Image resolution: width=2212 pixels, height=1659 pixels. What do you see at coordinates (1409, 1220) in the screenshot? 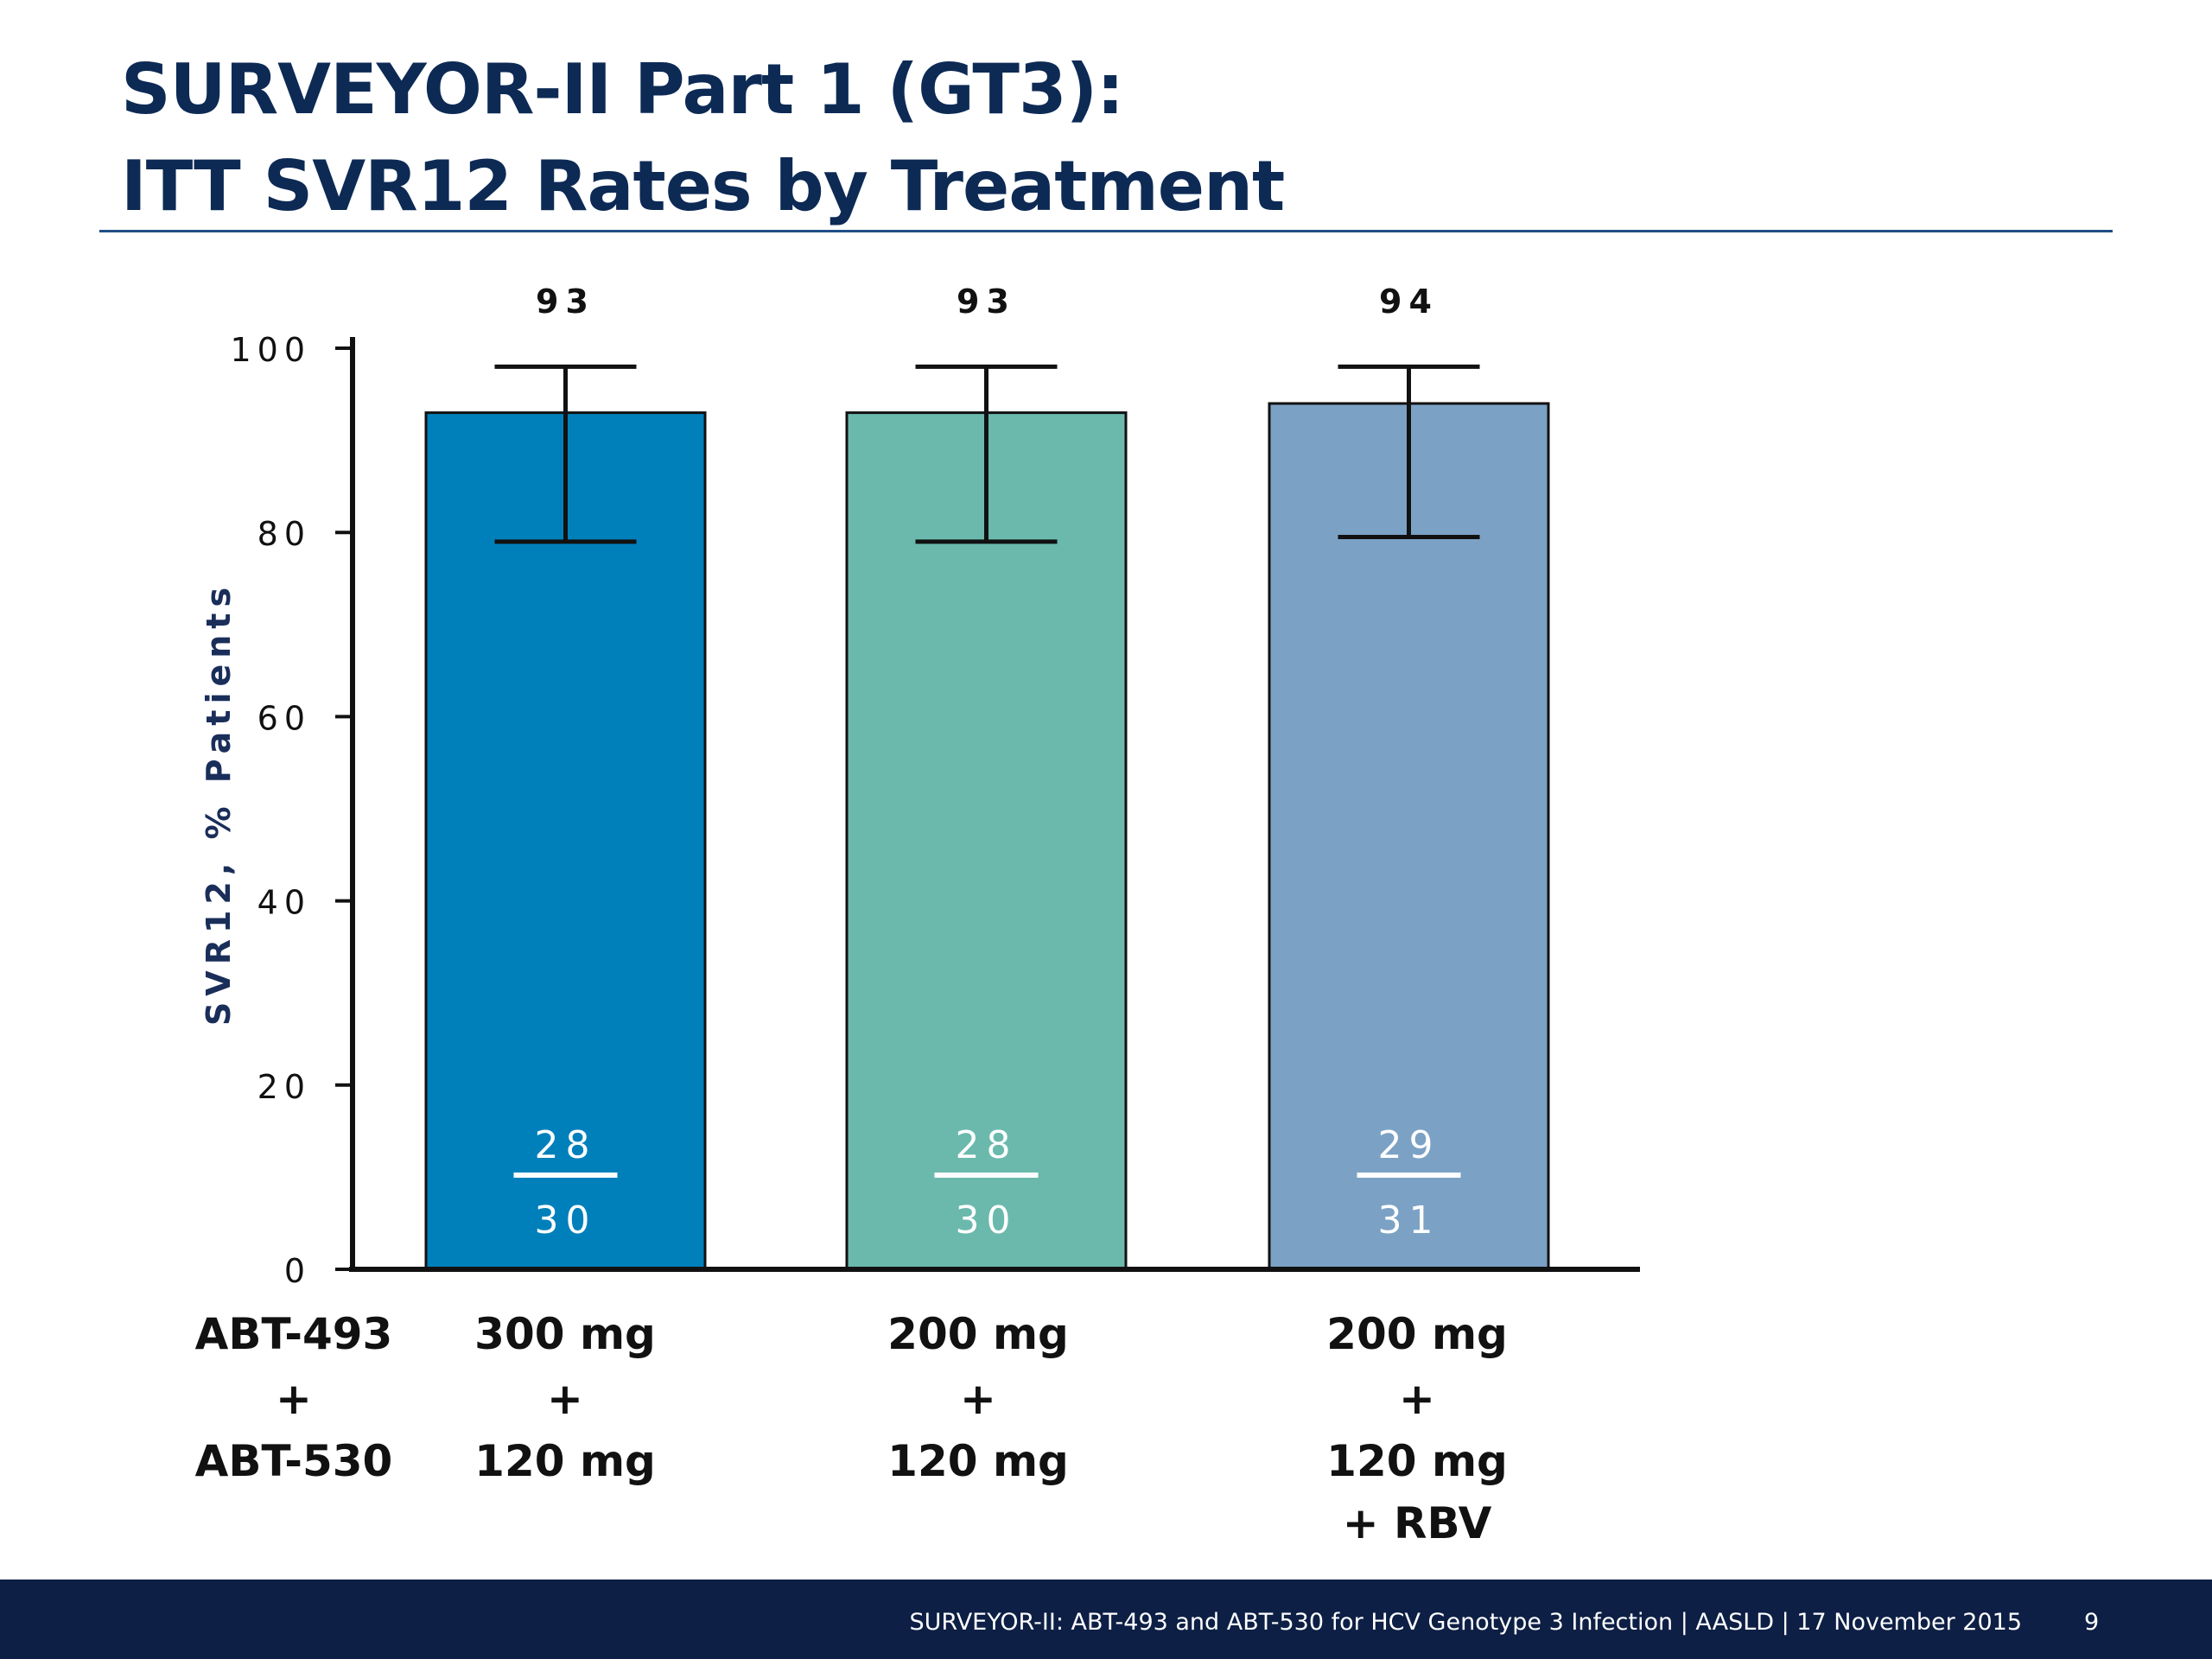
I see `fraction-3-denominator: 31` at bounding box center [1409, 1220].